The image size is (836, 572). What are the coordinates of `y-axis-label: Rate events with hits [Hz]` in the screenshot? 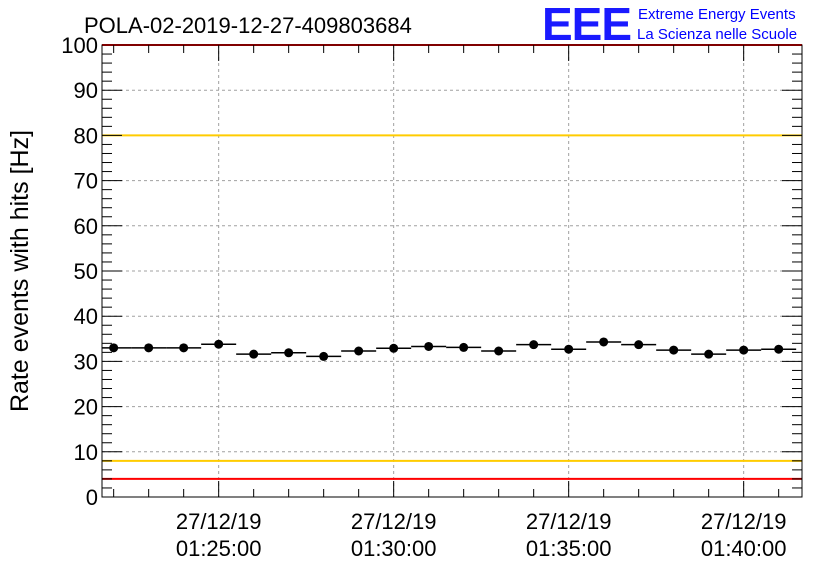 It's located at (20, 271).